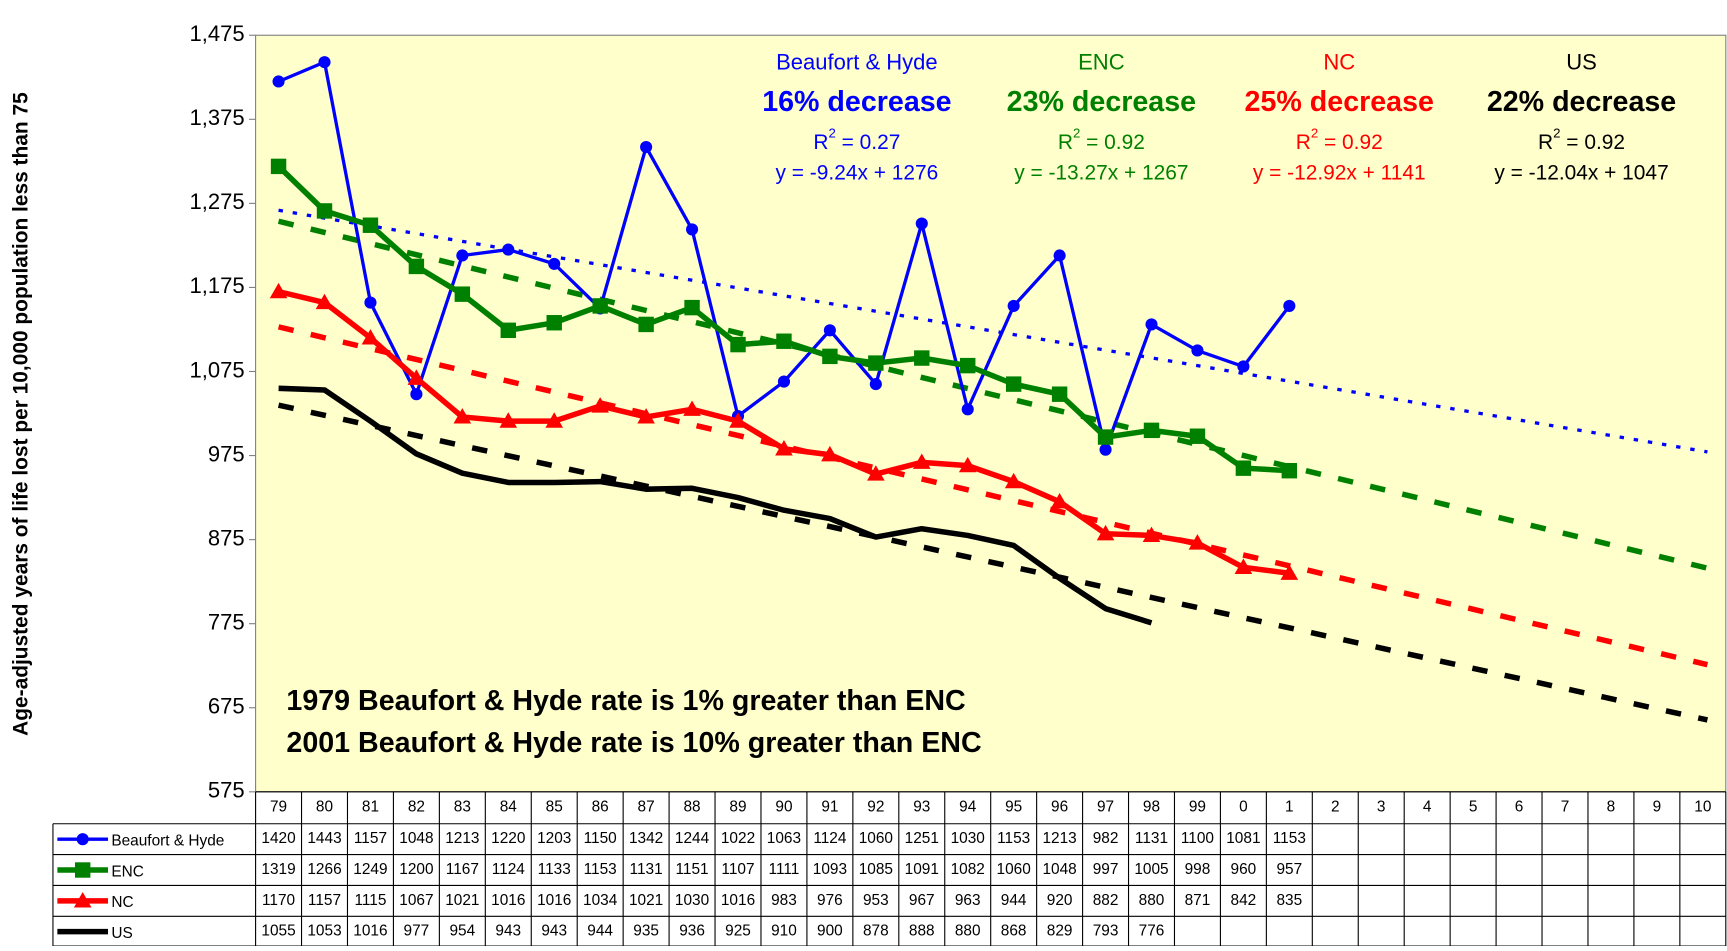  I want to click on table-value: 936, so click(692, 931).